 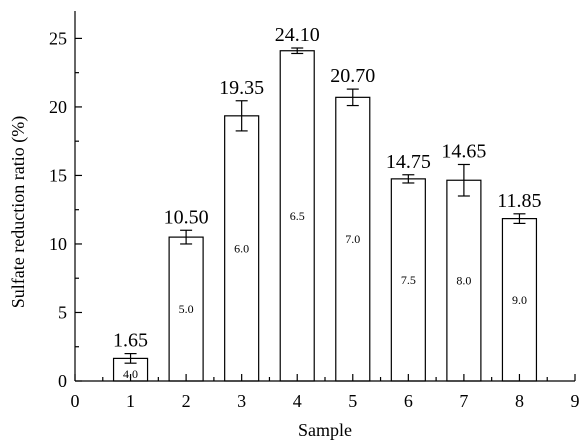 I want to click on bar-inner-label: 7.0, so click(x=352, y=239).